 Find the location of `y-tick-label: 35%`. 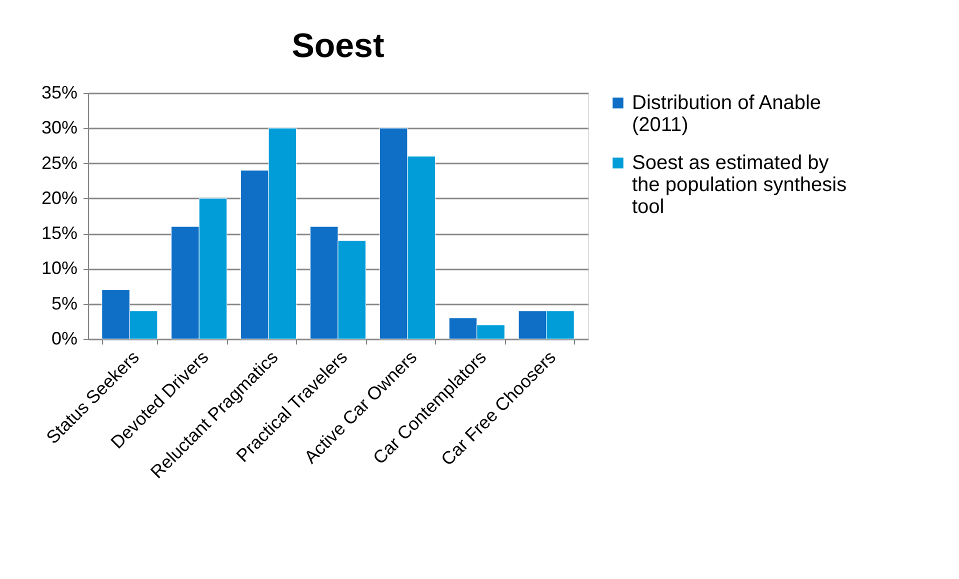

y-tick-label: 35% is located at coordinates (59, 92).